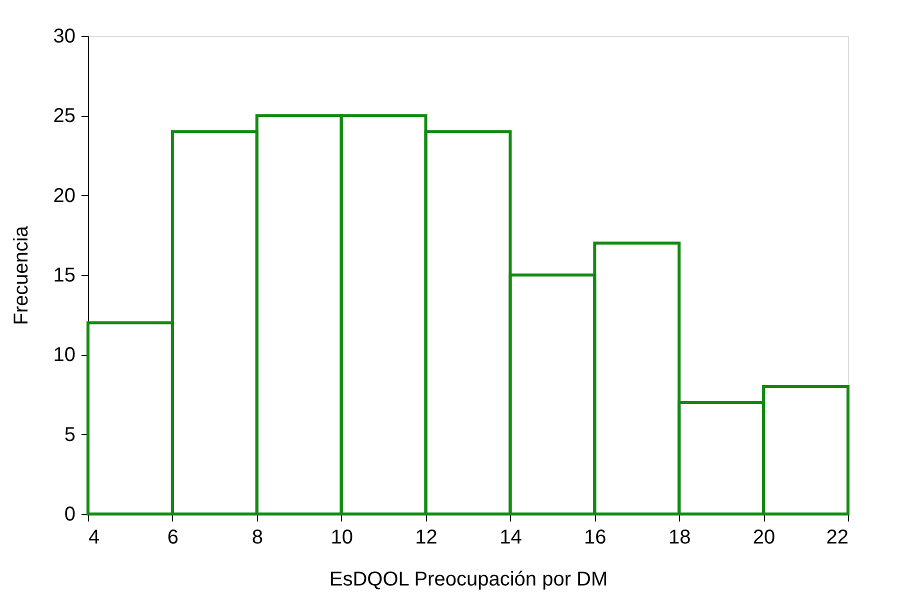  What do you see at coordinates (837, 537) in the screenshot?
I see `x-tick-label: 22` at bounding box center [837, 537].